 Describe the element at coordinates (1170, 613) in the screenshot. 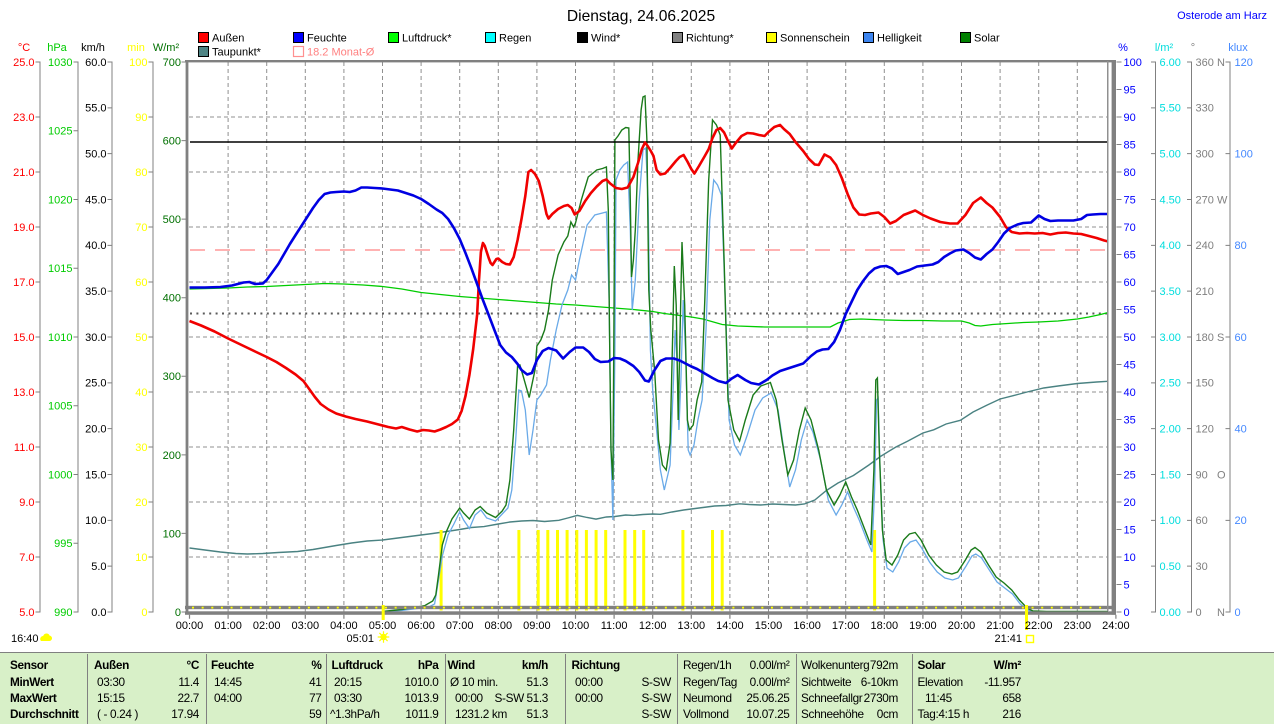

I see `svg-text: 0.00` at that location.